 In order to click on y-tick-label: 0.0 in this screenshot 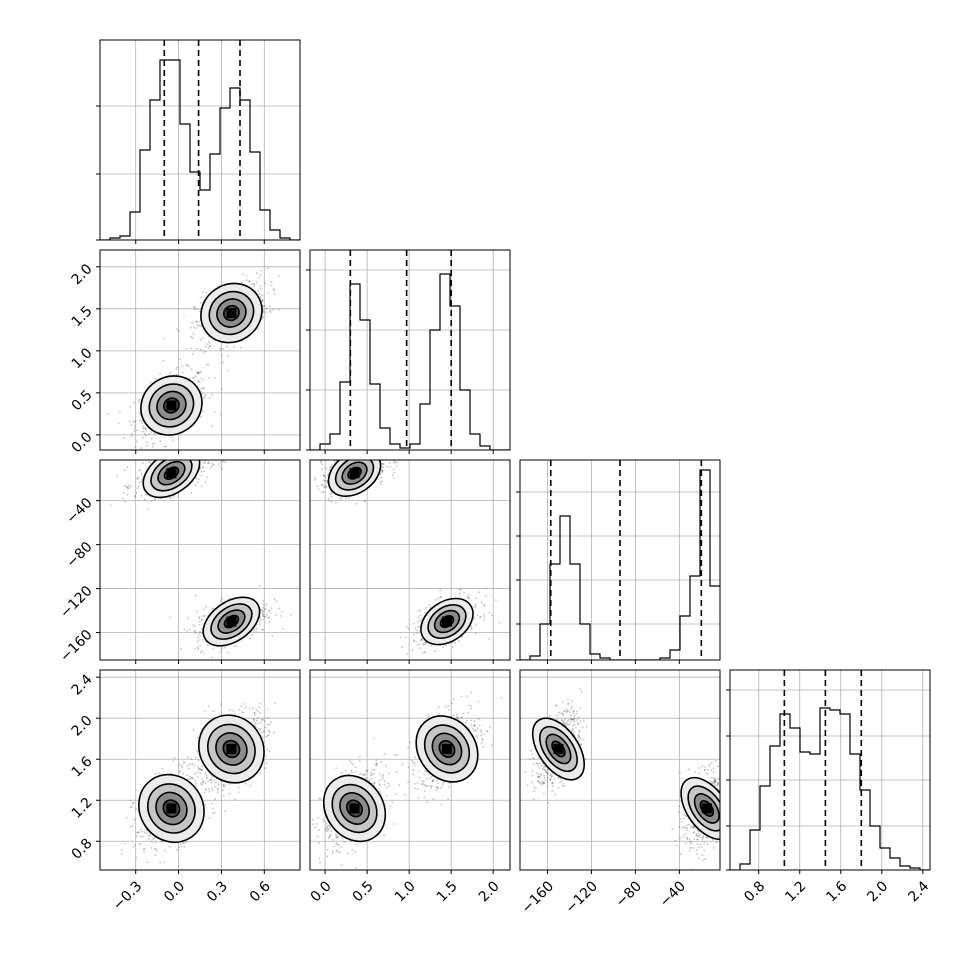, I will do `click(82, 442)`.